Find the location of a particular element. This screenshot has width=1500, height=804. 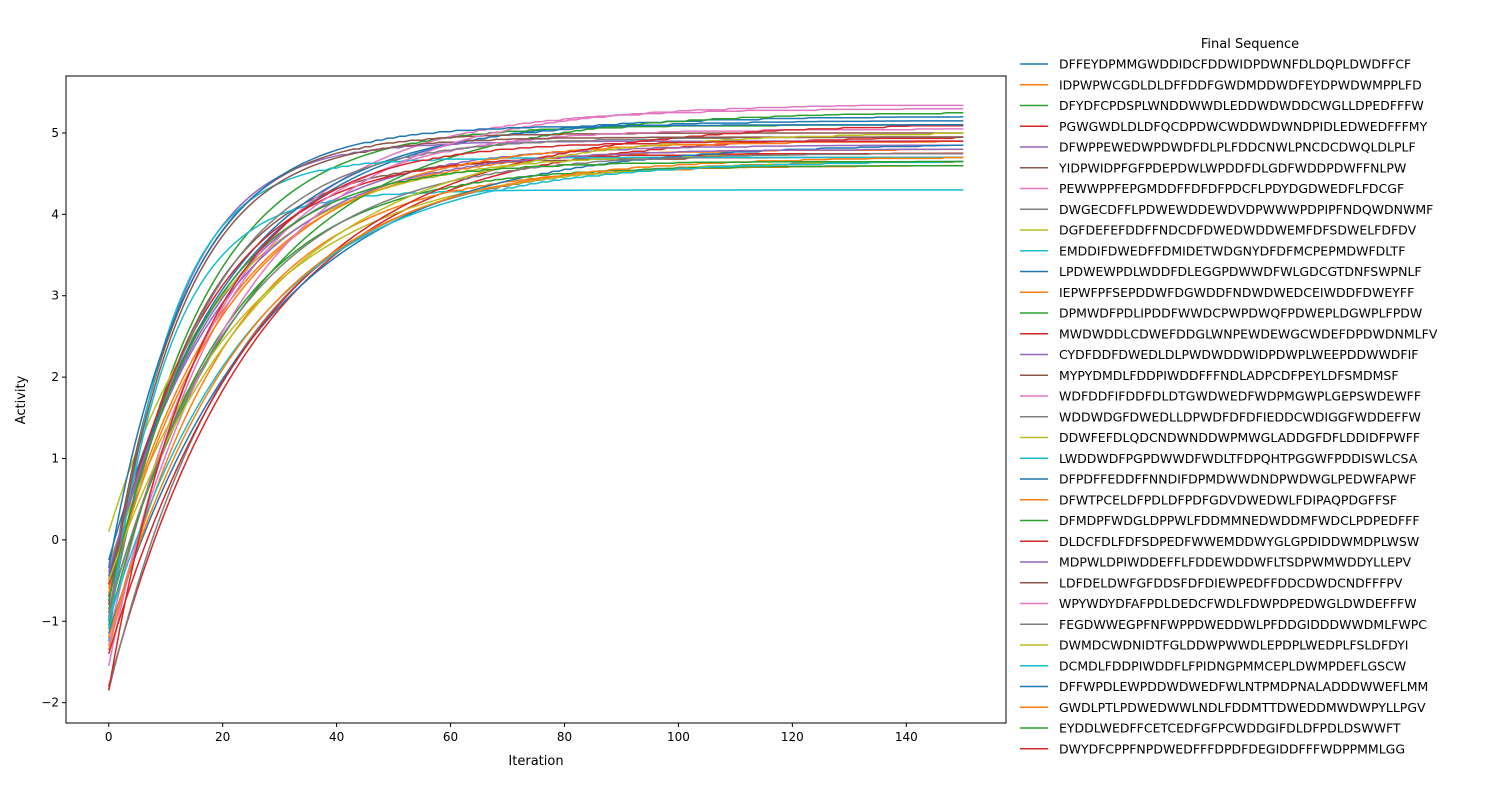

x-tick-label: 0 is located at coordinates (109, 737).